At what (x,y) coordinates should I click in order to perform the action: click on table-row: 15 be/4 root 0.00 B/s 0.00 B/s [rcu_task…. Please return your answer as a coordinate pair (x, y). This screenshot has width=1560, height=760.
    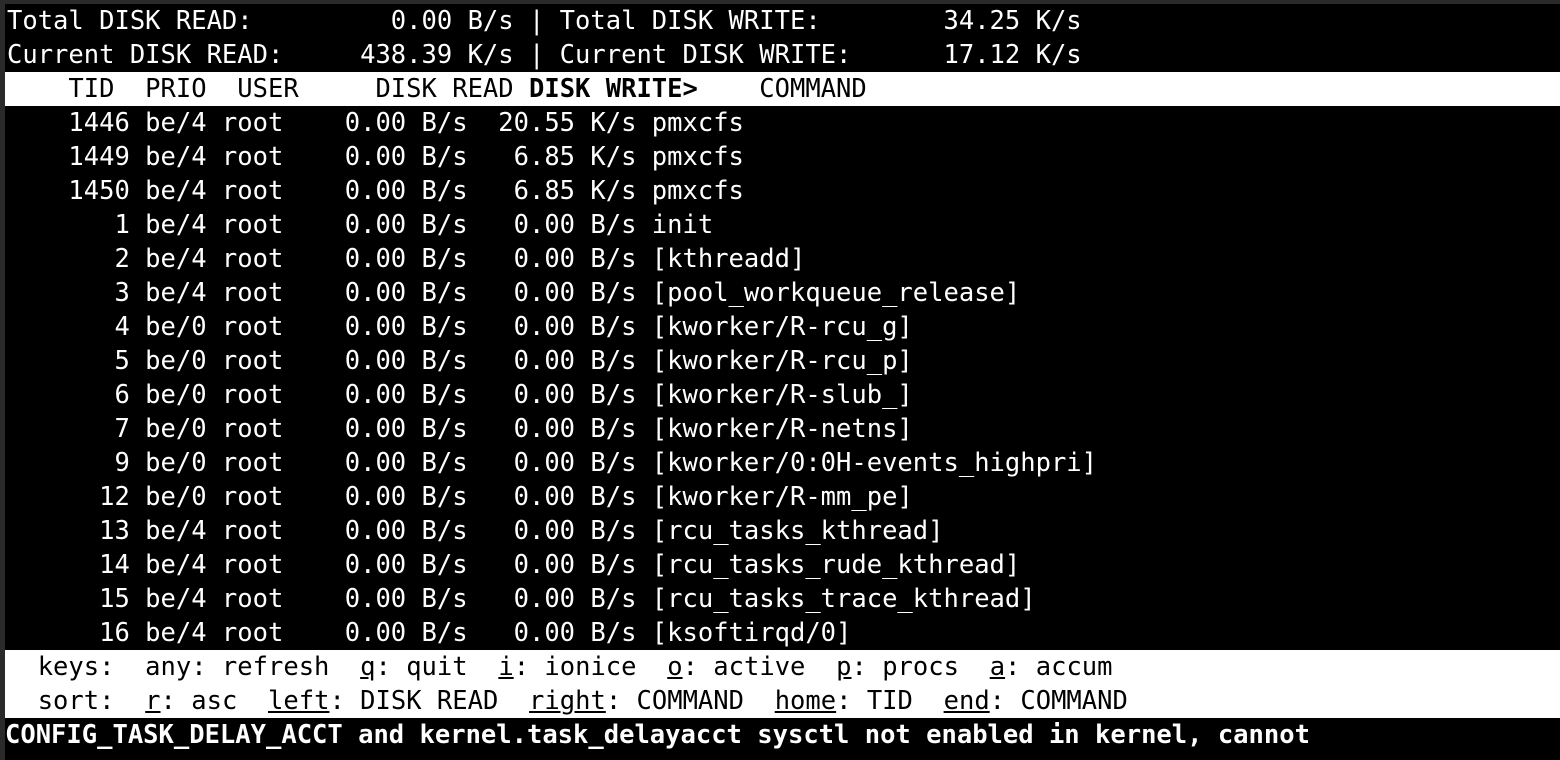
    Looking at the image, I should click on (782, 599).